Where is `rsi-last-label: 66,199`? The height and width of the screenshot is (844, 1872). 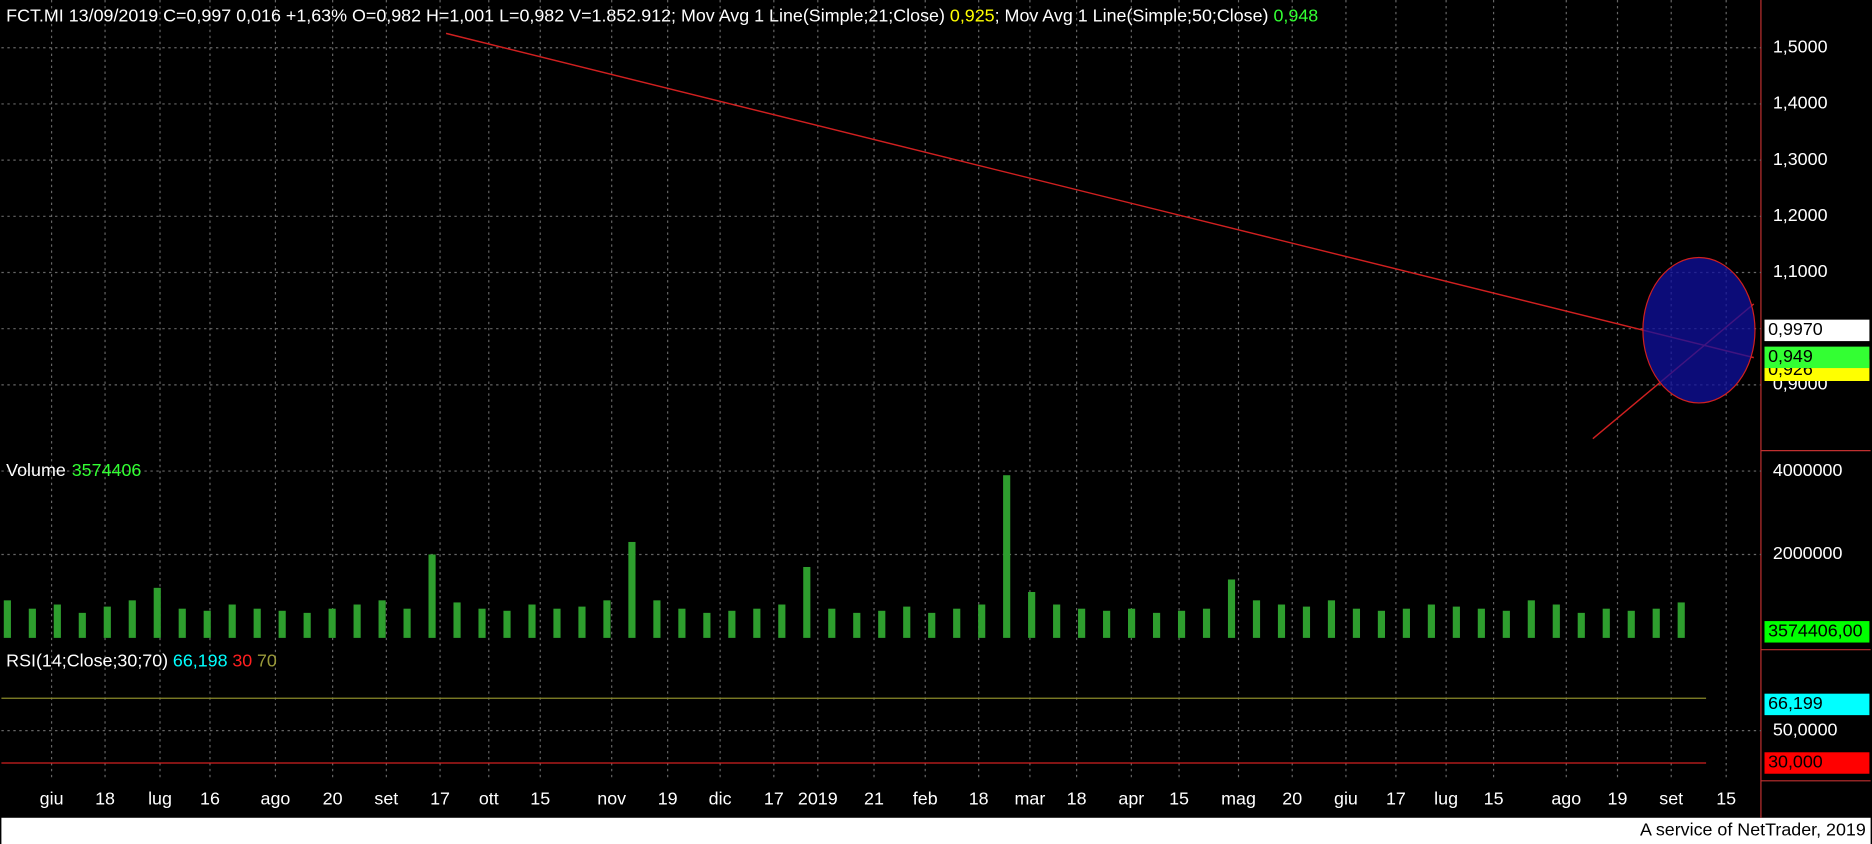 rsi-last-label: 66,199 is located at coordinates (1795, 703).